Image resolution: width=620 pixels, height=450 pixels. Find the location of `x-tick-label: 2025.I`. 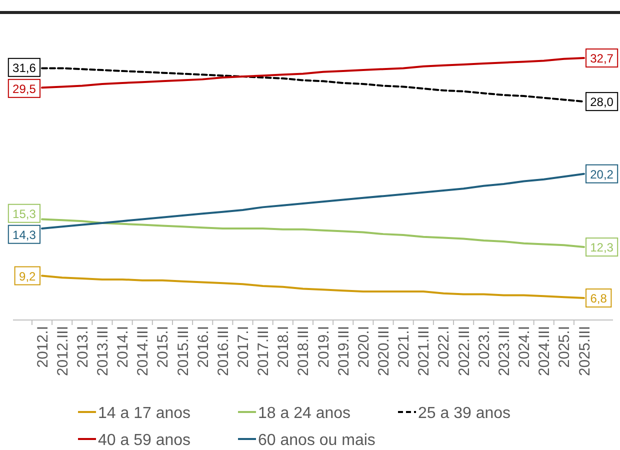

x-tick-label: 2025.I is located at coordinates (565, 347).